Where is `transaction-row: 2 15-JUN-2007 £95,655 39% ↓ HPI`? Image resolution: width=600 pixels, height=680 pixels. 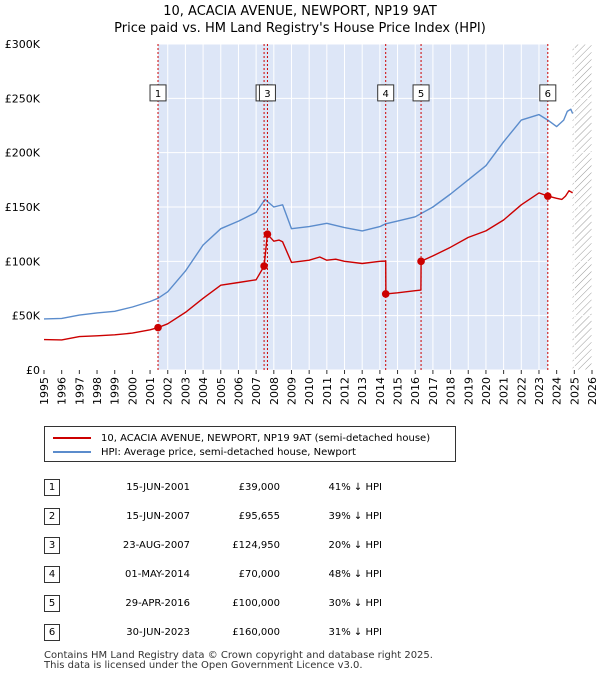
transaction-row: 2 15-JUN-2007 £95,655 39% ↓ HPI is located at coordinates (213, 516).